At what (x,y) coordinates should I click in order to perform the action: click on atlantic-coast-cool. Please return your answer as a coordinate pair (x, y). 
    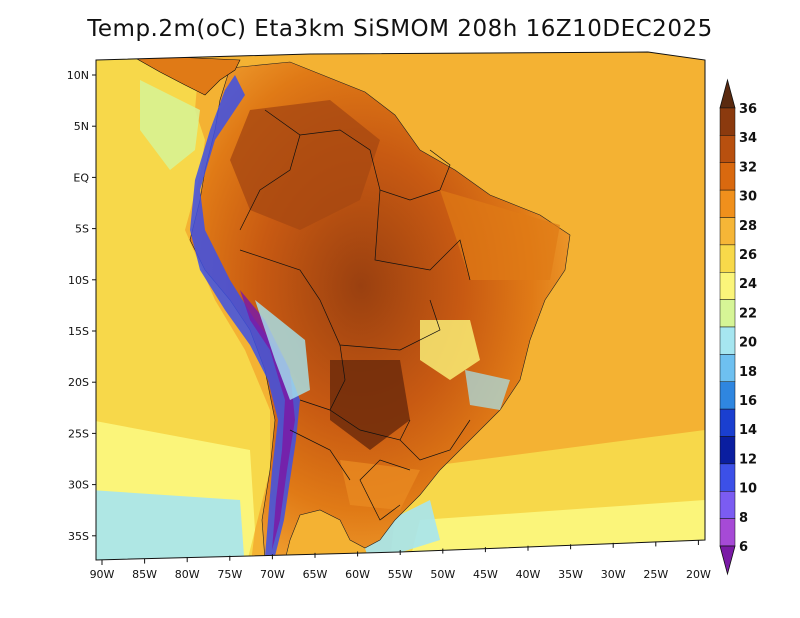
    Looking at the image, I should click on (400, 530).